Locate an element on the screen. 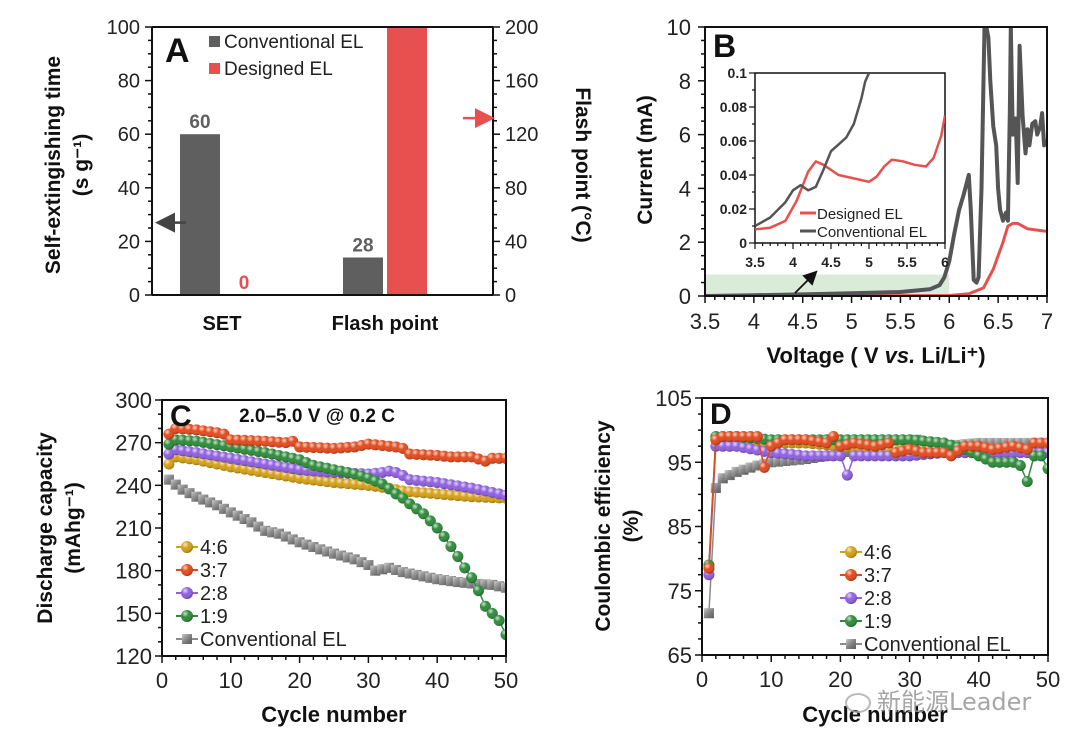 The image size is (1080, 745). inset-series-line-conventional-el is located at coordinates (813, 150).